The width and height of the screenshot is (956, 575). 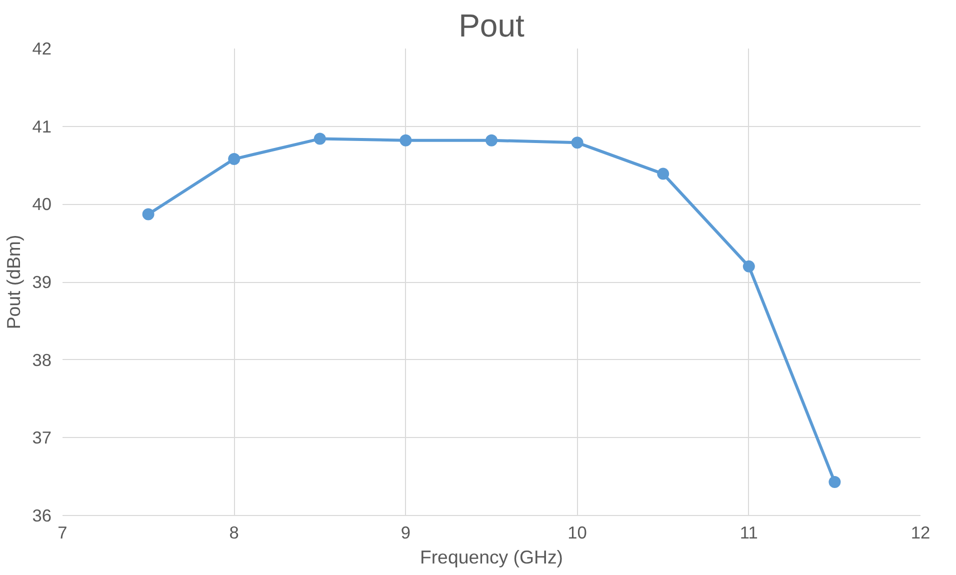 I want to click on x-tick-label: 8, so click(x=234, y=532).